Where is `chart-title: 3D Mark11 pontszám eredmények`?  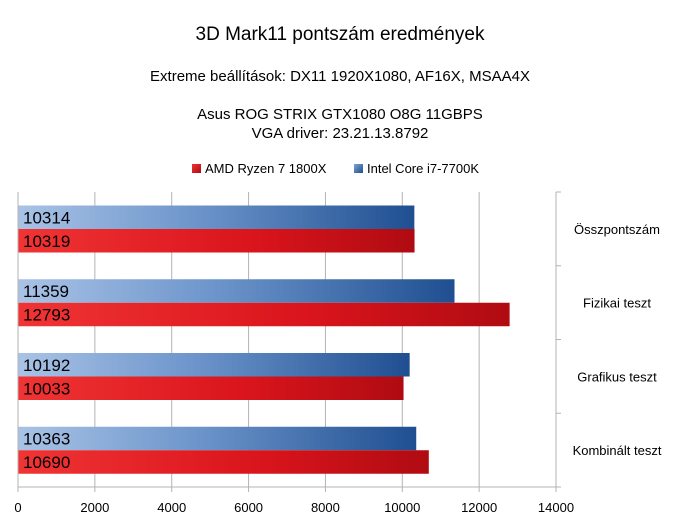 chart-title: 3D Mark11 pontszám eredmények is located at coordinates (340, 34).